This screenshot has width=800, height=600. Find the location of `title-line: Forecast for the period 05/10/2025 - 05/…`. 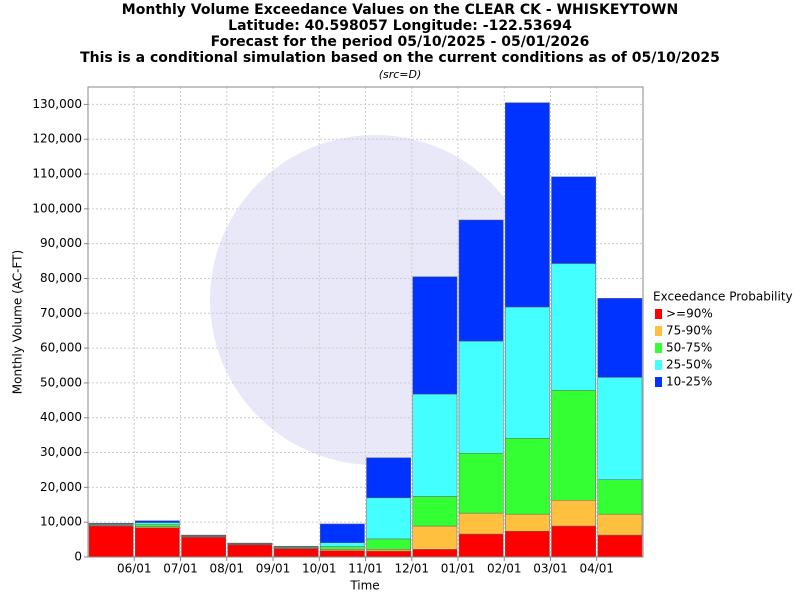

title-line: Forecast for the period 05/10/2025 - 05/… is located at coordinates (400, 42).